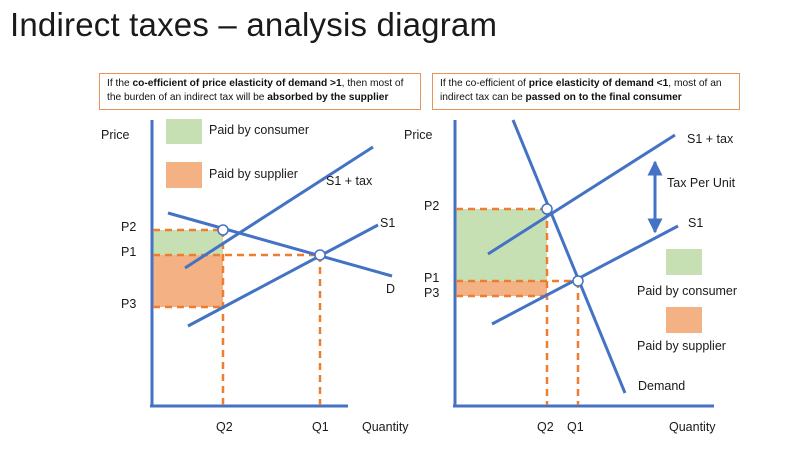 The height and width of the screenshot is (449, 800). I want to click on note-bold-text: passed on to the final consumer, so click(603, 97).